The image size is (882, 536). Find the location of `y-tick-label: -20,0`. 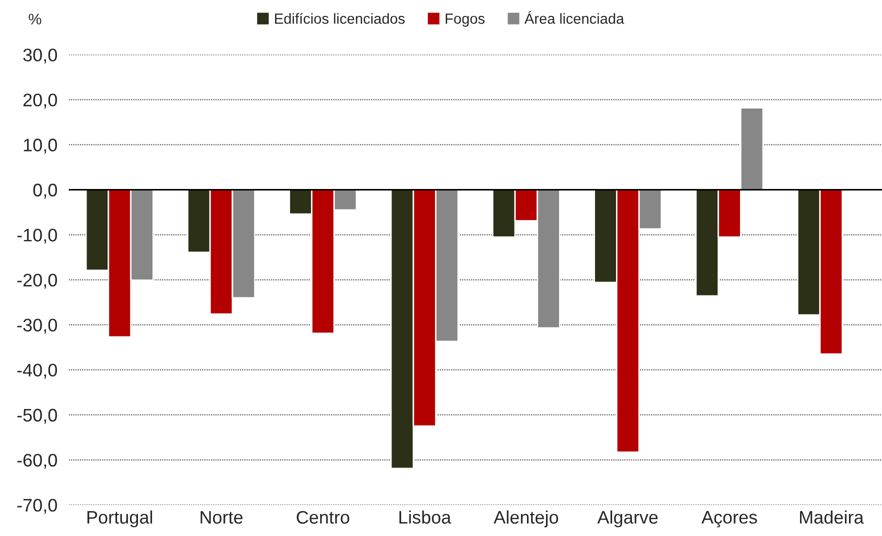

y-tick-label: -20,0 is located at coordinates (37, 281).